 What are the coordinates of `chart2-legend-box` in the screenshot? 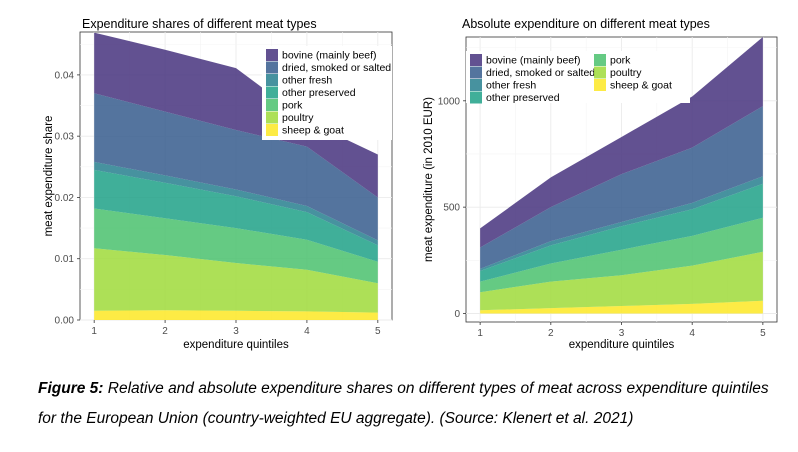 It's located at (578, 77).